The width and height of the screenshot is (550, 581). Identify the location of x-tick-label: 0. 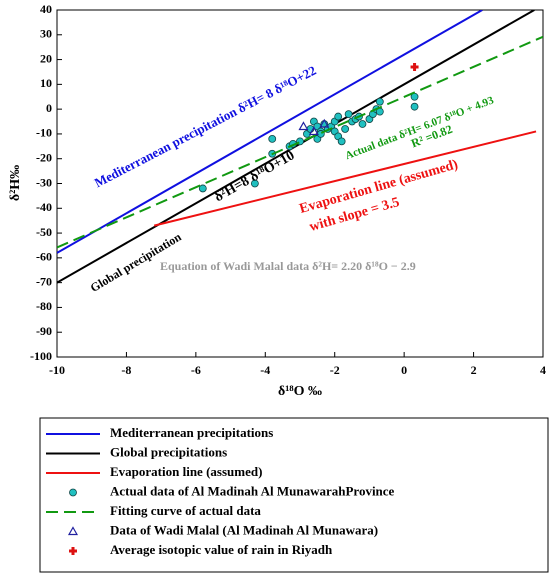
(404, 370).